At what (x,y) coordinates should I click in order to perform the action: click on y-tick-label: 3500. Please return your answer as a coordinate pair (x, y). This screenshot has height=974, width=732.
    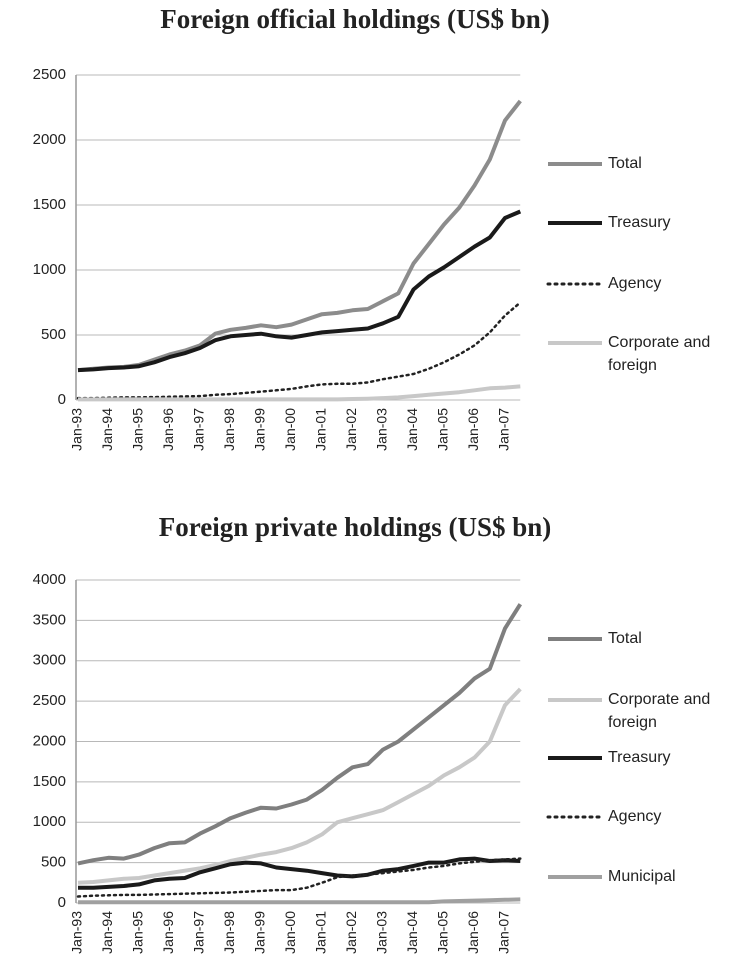
    Looking at the image, I should click on (49, 619).